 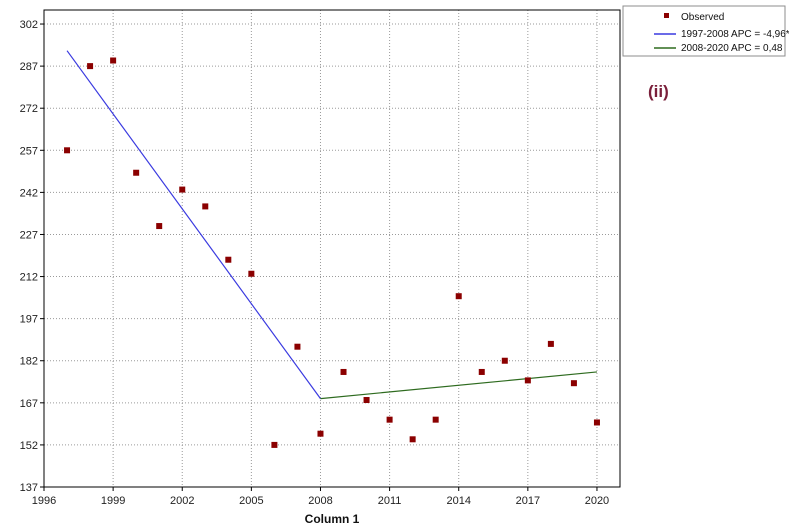 What do you see at coordinates (29, 25) in the screenshot?
I see `y-tick-label: 302` at bounding box center [29, 25].